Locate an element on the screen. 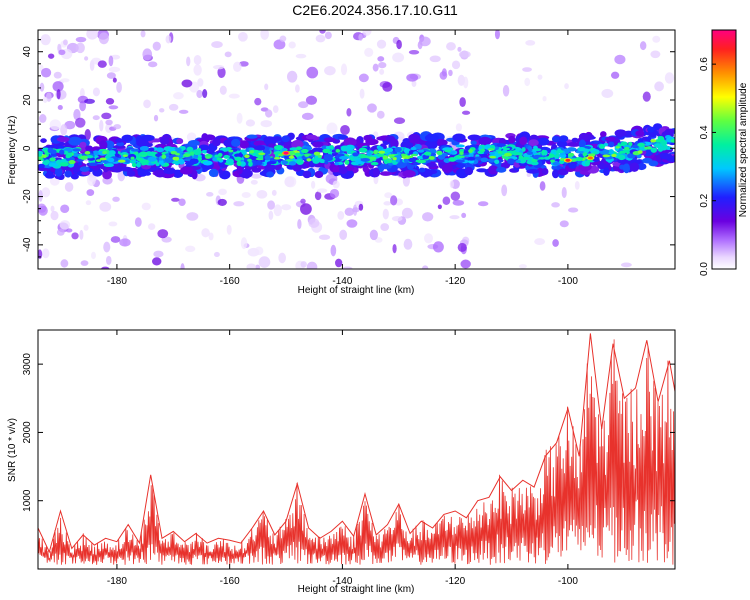  colorbar-tick-label: 0.0 is located at coordinates (704, 269).